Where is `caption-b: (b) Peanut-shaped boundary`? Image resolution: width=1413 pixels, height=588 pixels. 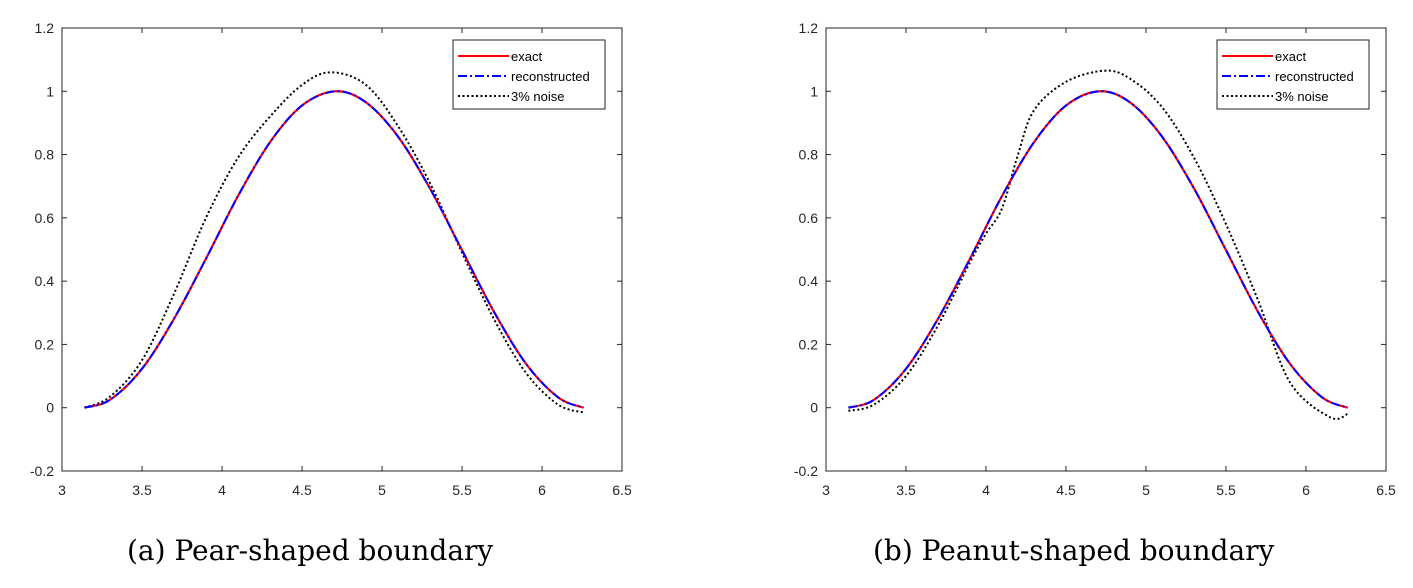
caption-b: (b) Peanut-shaped boundary is located at coordinates (1074, 550).